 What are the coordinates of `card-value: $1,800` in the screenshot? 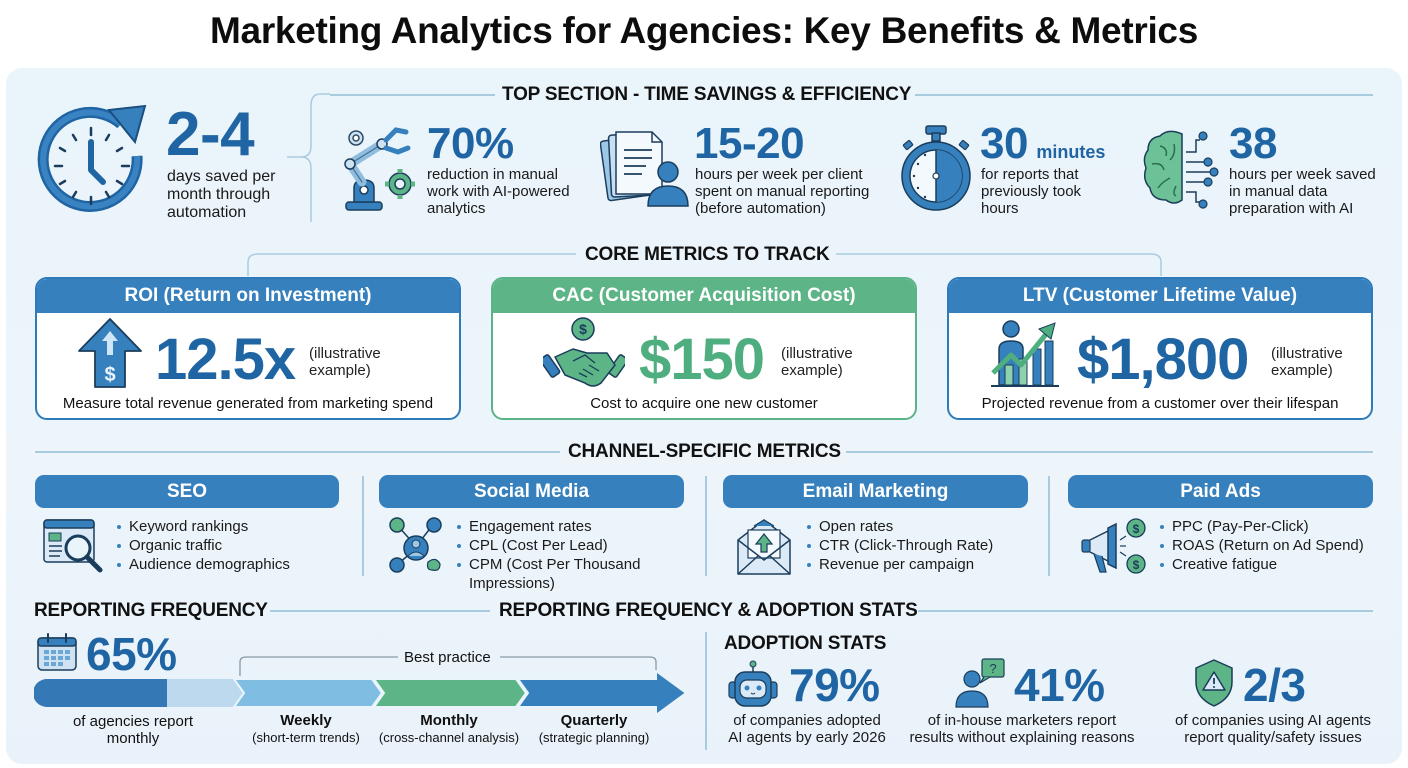 It's located at (1163, 359).